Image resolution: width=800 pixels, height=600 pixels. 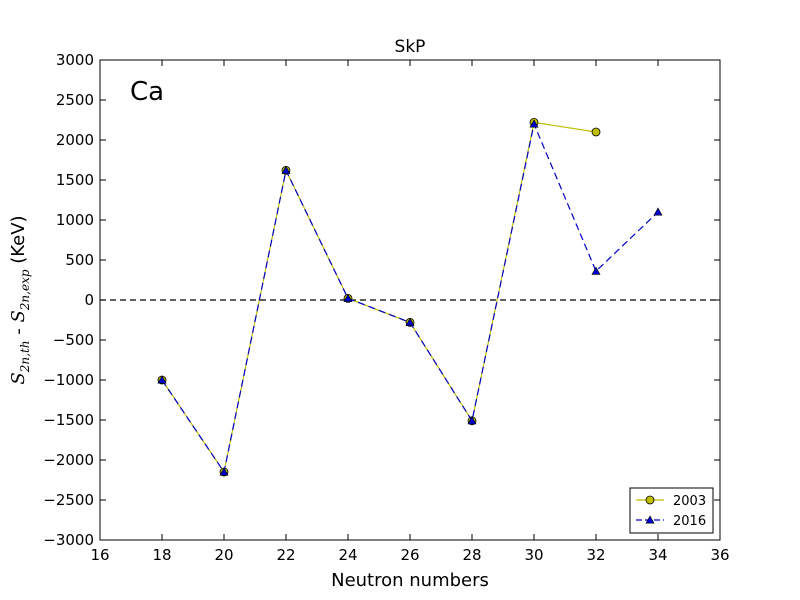 What do you see at coordinates (89, 300) in the screenshot?
I see `y-tick-label: 0` at bounding box center [89, 300].